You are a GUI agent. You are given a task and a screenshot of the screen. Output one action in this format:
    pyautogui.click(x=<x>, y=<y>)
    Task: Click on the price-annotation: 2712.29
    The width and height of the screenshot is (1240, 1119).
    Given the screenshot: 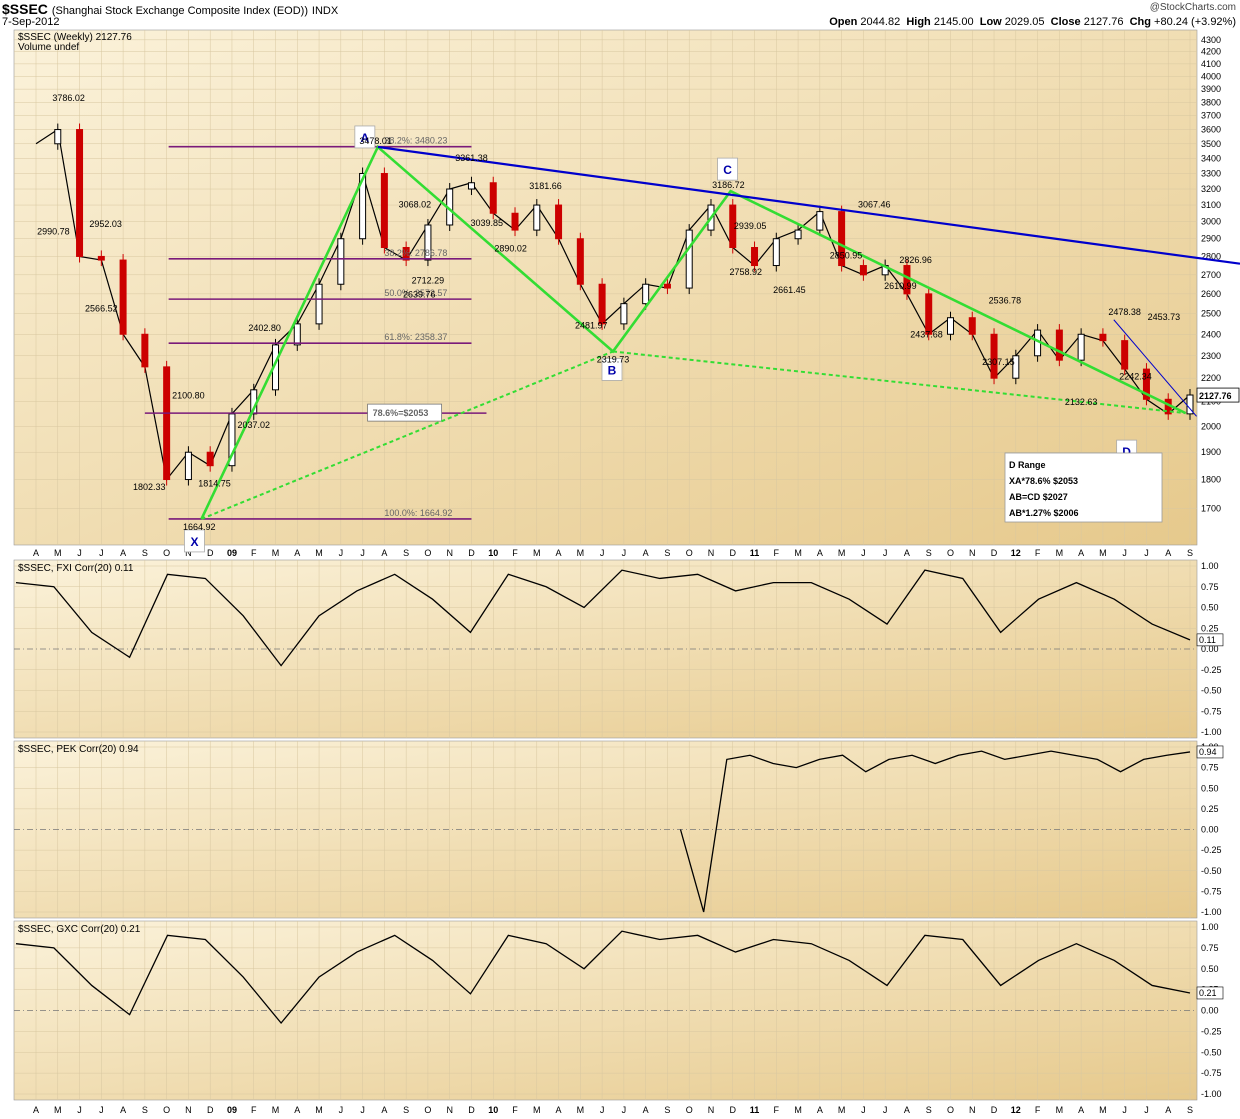 What is the action you would take?
    pyautogui.click(x=428, y=281)
    